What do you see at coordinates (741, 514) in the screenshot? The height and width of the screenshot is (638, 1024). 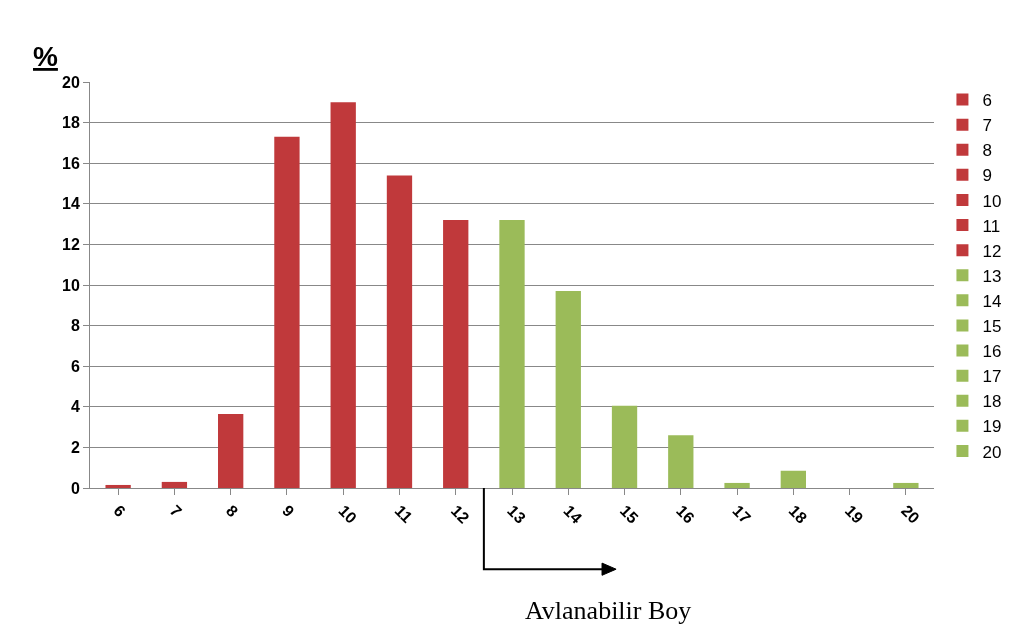 I see `x-tick-label: 17` at bounding box center [741, 514].